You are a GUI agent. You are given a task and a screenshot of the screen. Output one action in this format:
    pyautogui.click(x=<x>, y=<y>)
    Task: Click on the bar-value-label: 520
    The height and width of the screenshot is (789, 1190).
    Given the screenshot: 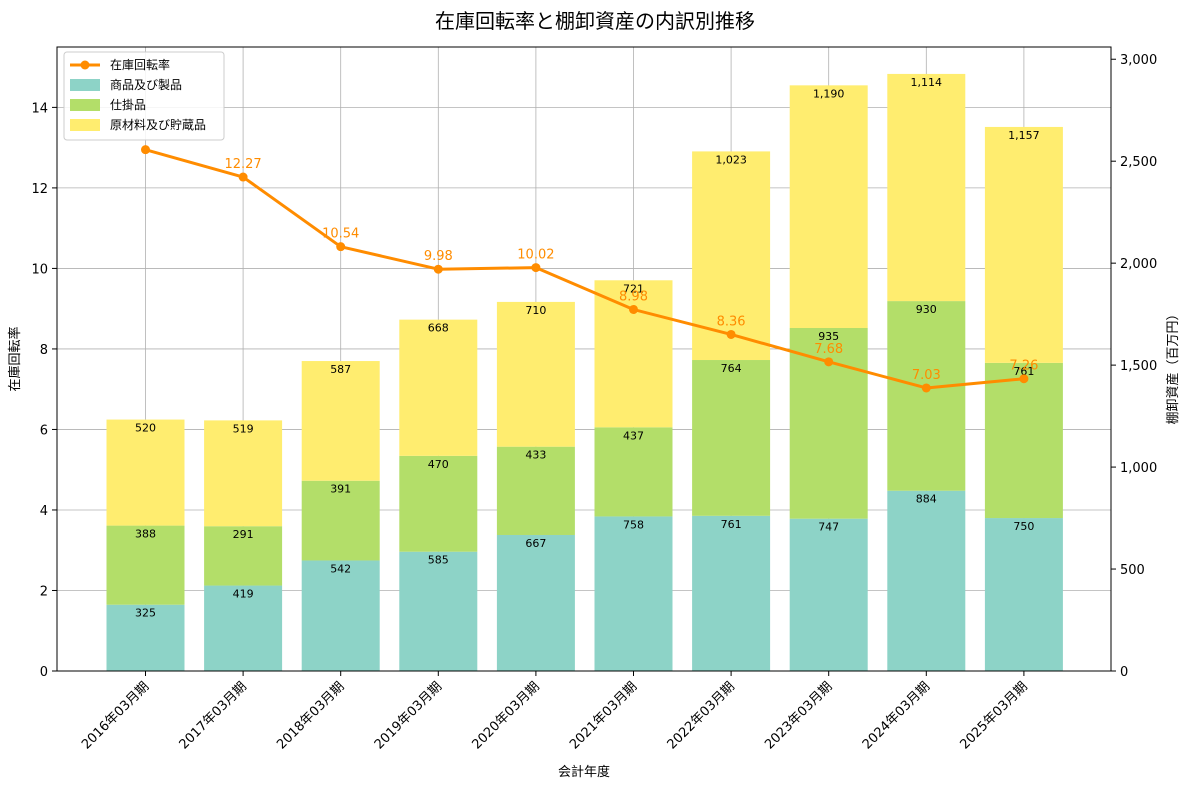 What is the action you would take?
    pyautogui.click(x=145, y=428)
    